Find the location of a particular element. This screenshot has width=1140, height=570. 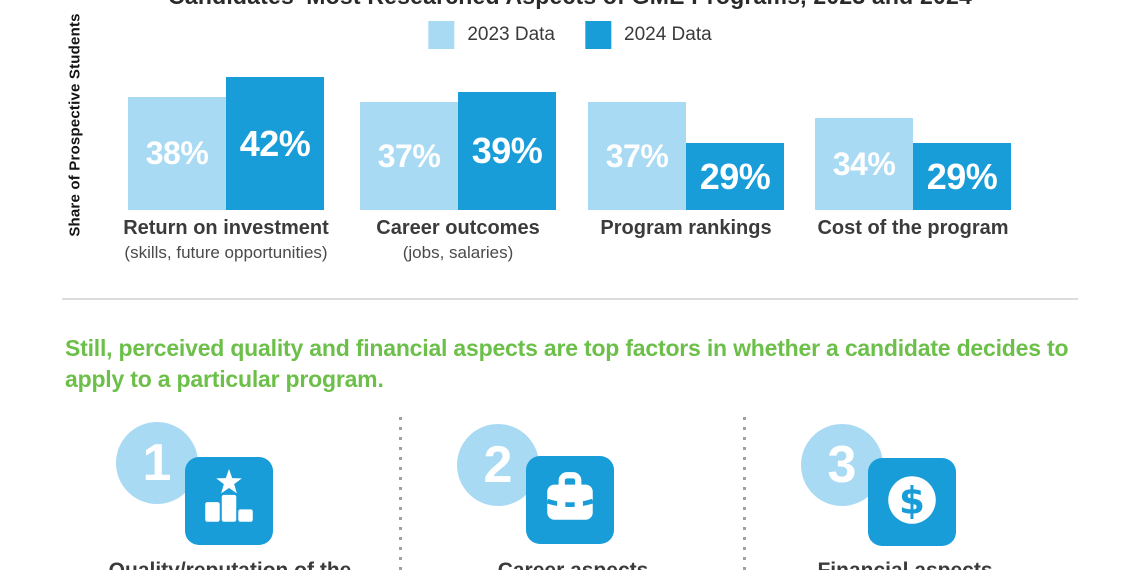

bar-value-label: 42% is located at coordinates (275, 143).